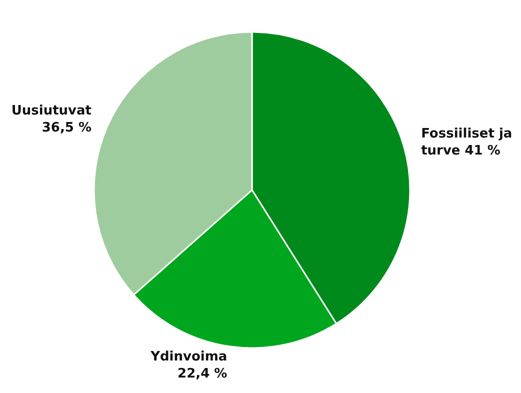  Describe the element at coordinates (189, 357) in the screenshot. I see `slice-label: Ydinvoima` at that location.